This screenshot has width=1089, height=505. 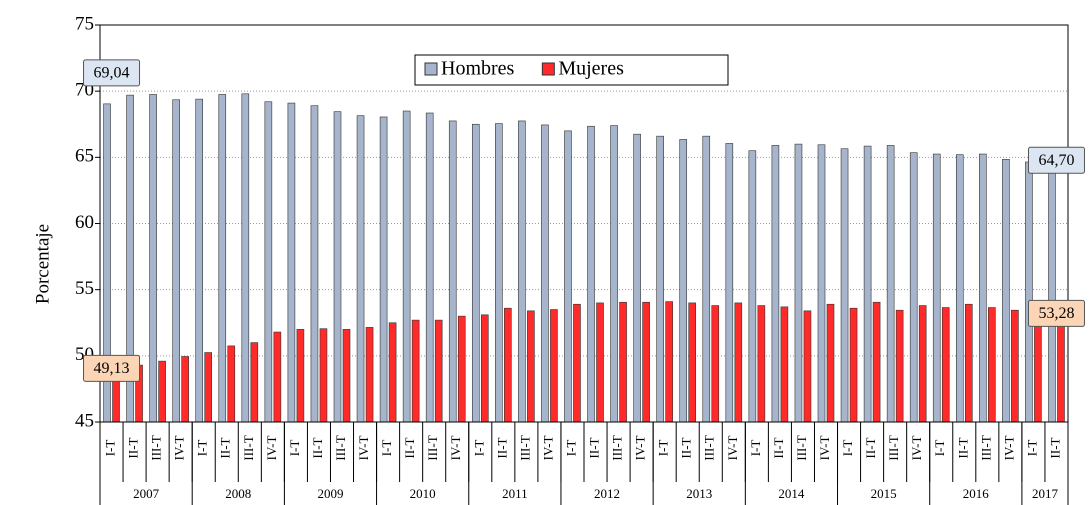 I want to click on value-label: 64,70, so click(x=1056, y=160).